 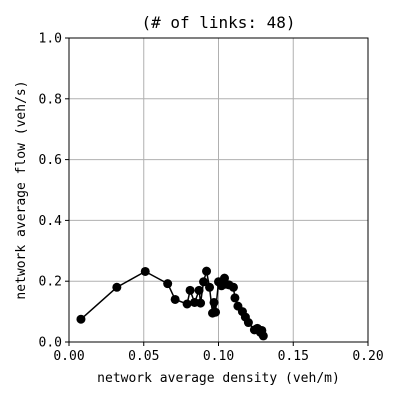 I want to click on y-tick-label: 0.8, so click(x=50, y=99).